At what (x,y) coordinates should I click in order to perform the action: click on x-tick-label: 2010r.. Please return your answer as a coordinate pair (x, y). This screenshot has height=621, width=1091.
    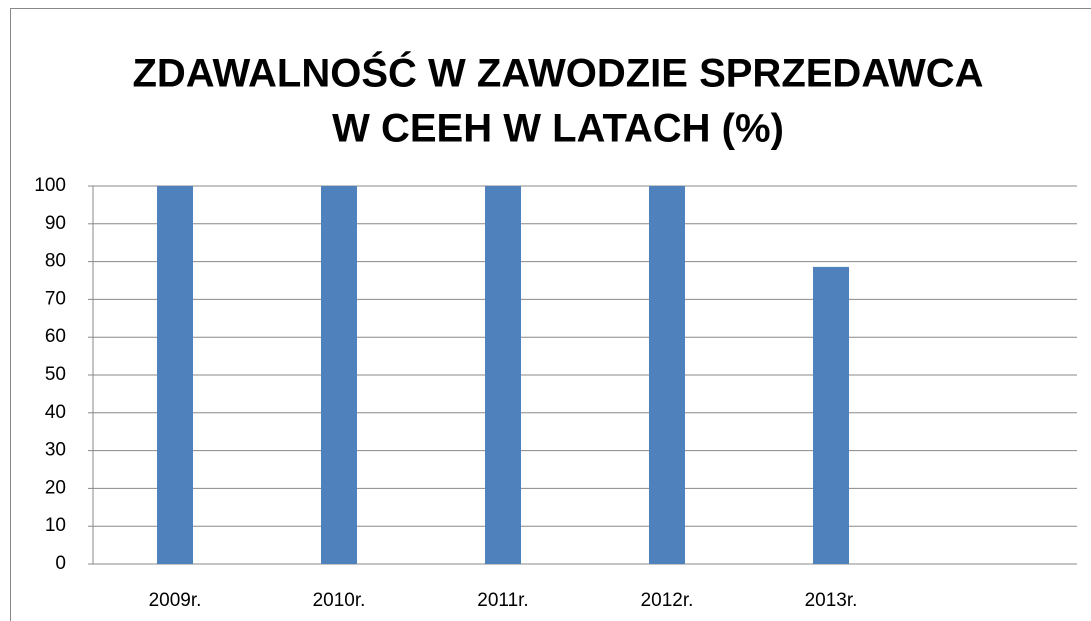
    Looking at the image, I should click on (339, 600).